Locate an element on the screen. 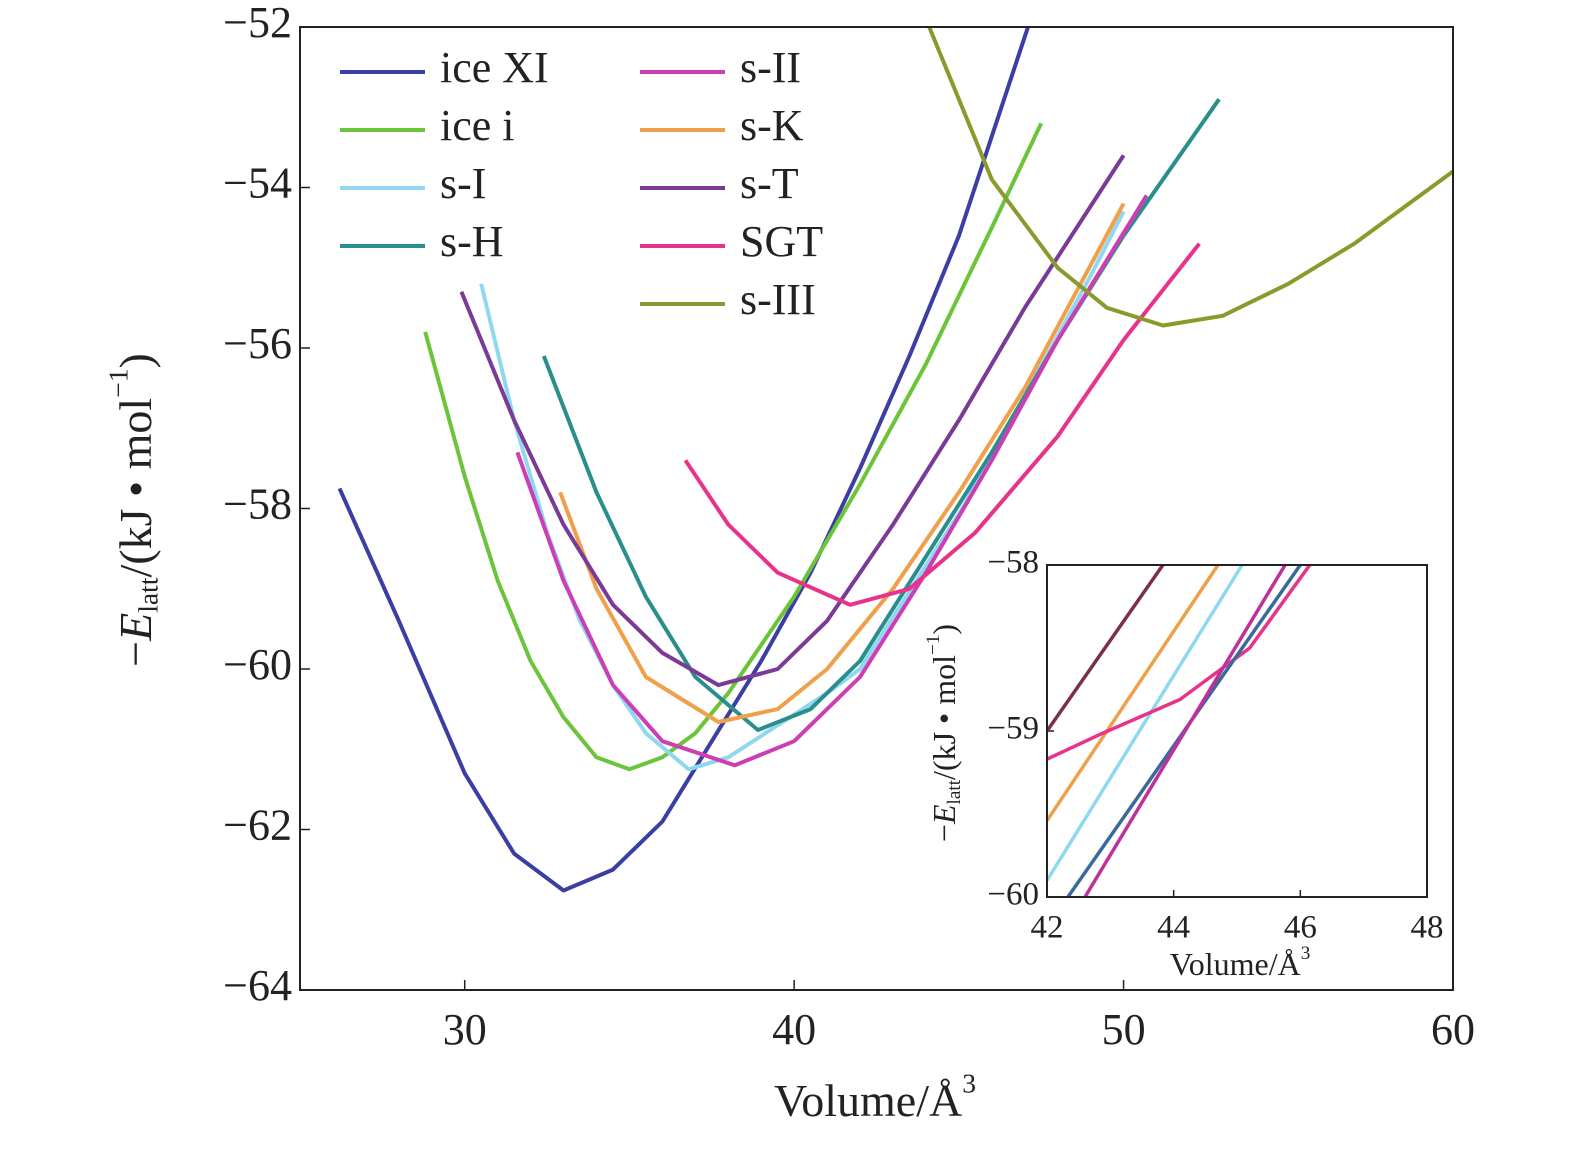  legend-label: s-H is located at coordinates (472, 241).